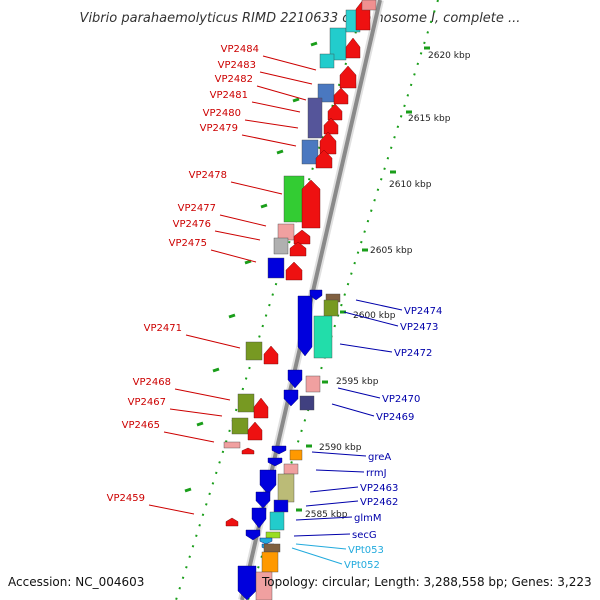  I want to click on scale-label: 2620 kbp, so click(449, 56).